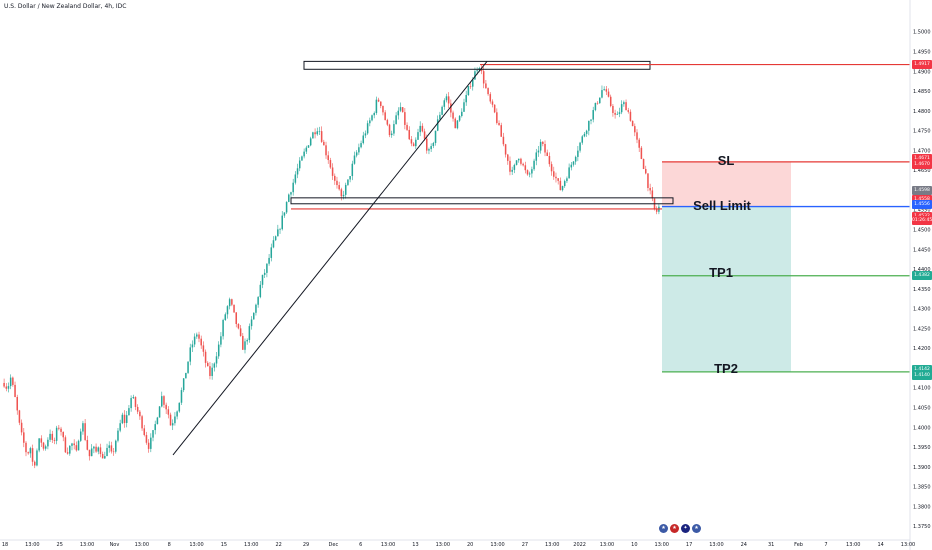 The height and width of the screenshot is (550, 932). What do you see at coordinates (685, 528) in the screenshot?
I see `nz-flag-icon: ✦` at bounding box center [685, 528].